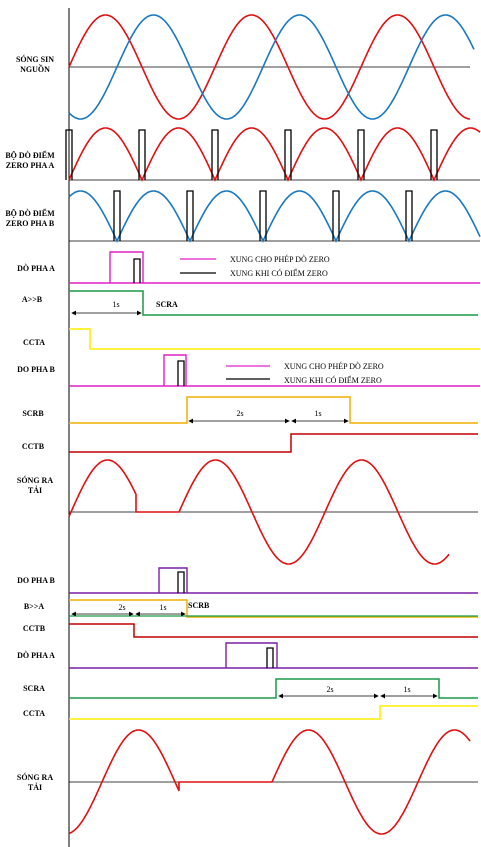  Describe the element at coordinates (34, 688) in the screenshot. I see `scra-2-label: SCRA` at that location.